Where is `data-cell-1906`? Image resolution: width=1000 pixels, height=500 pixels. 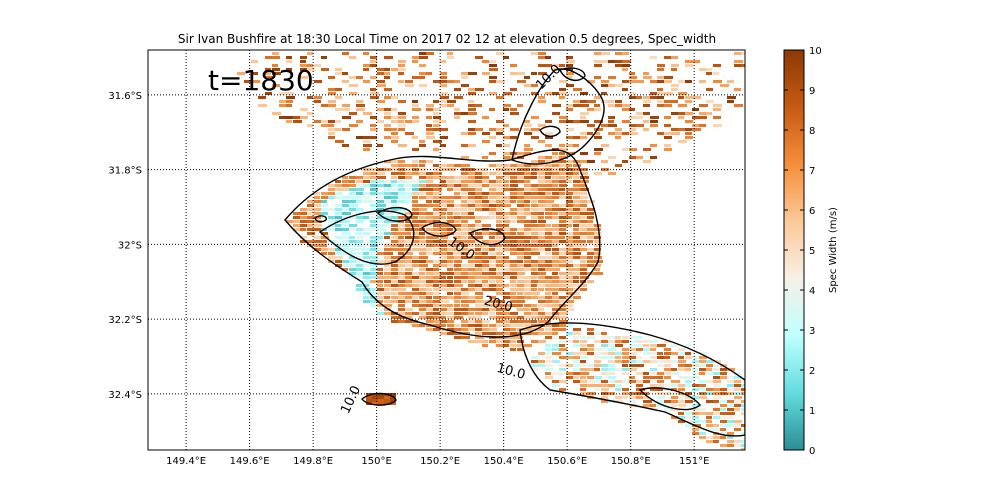 data-cell-1906 is located at coordinates (604, 93).